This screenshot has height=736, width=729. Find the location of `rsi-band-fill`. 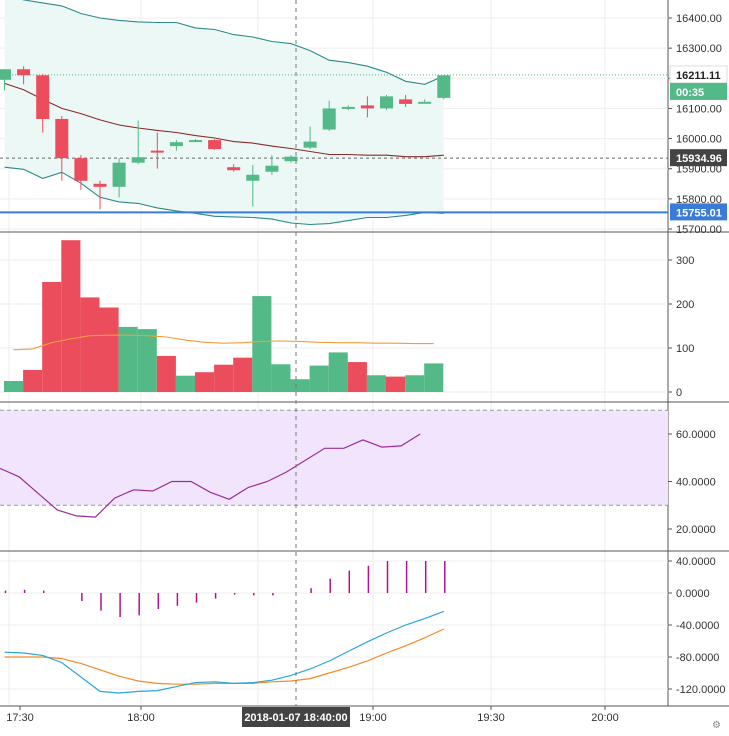

rsi-band-fill is located at coordinates (334, 458).